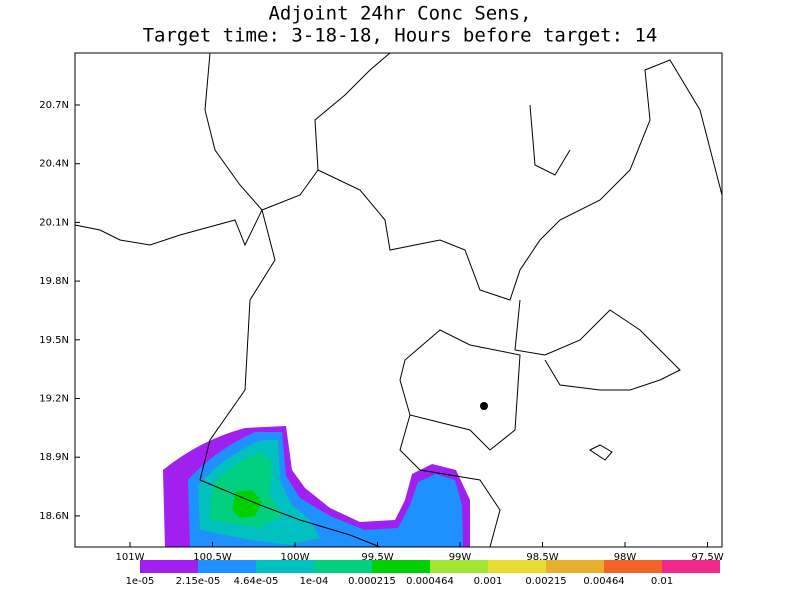 This screenshot has height=600, width=800. Describe the element at coordinates (54, 516) in the screenshot. I see `lat-label: 18.6N` at that location.